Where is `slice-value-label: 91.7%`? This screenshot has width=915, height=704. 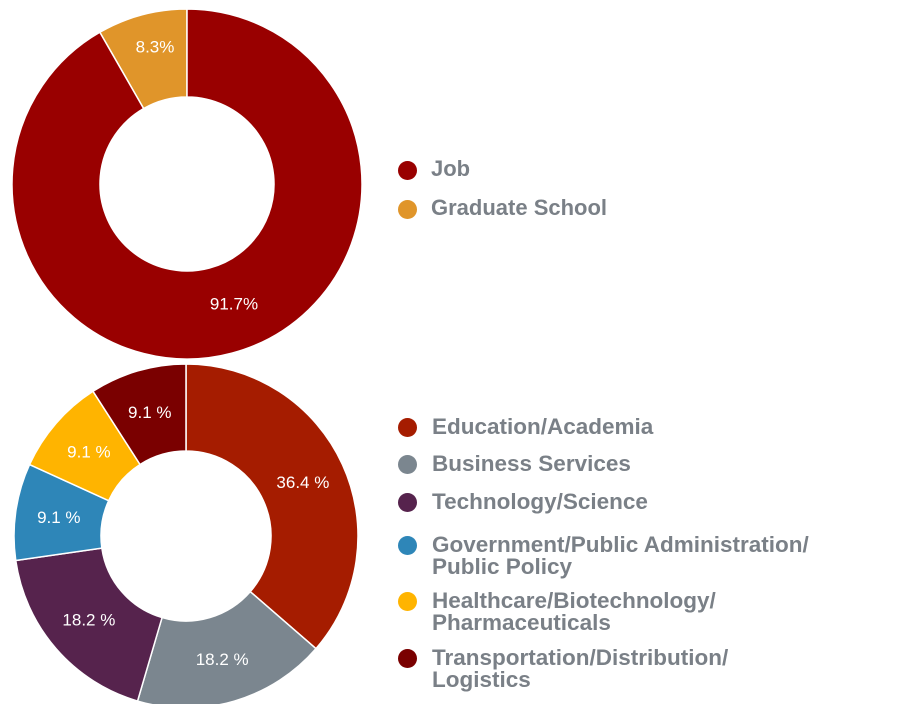 slice-value-label: 91.7% is located at coordinates (234, 304).